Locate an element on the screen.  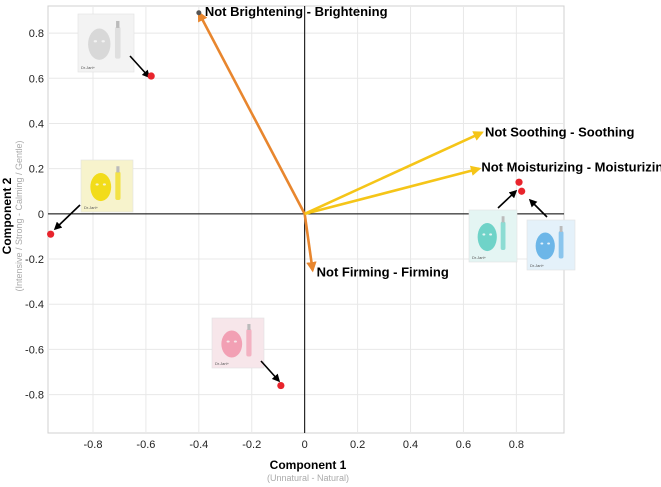
y-tick-label: -0.2 is located at coordinates (34, 260).